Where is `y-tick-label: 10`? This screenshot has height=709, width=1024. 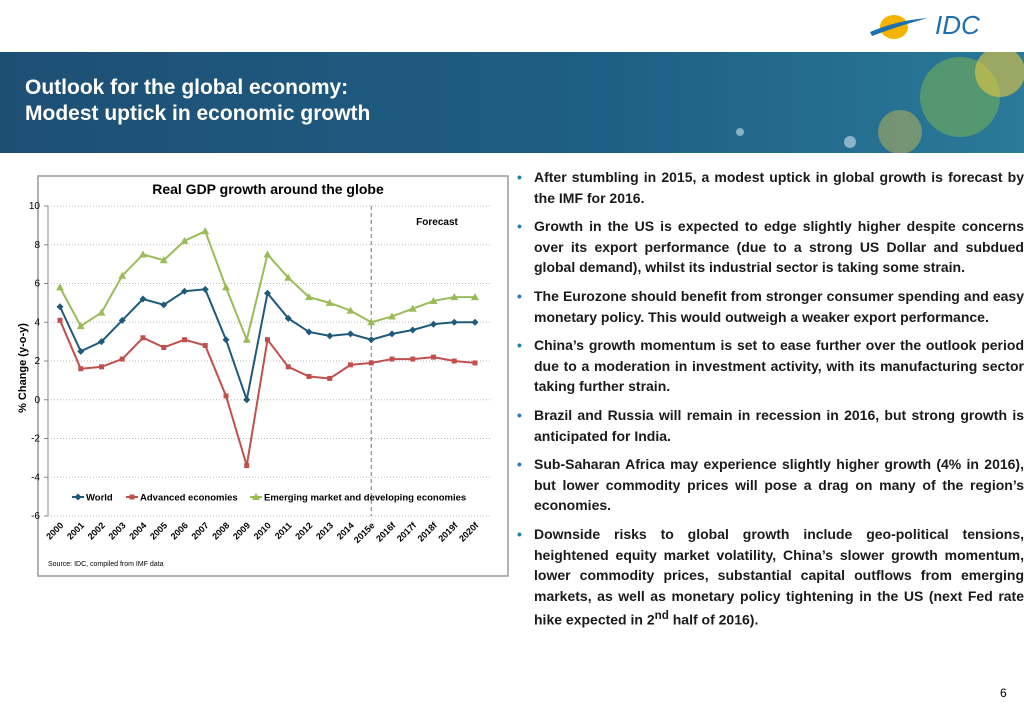
y-tick-label: 10 is located at coordinates (35, 206).